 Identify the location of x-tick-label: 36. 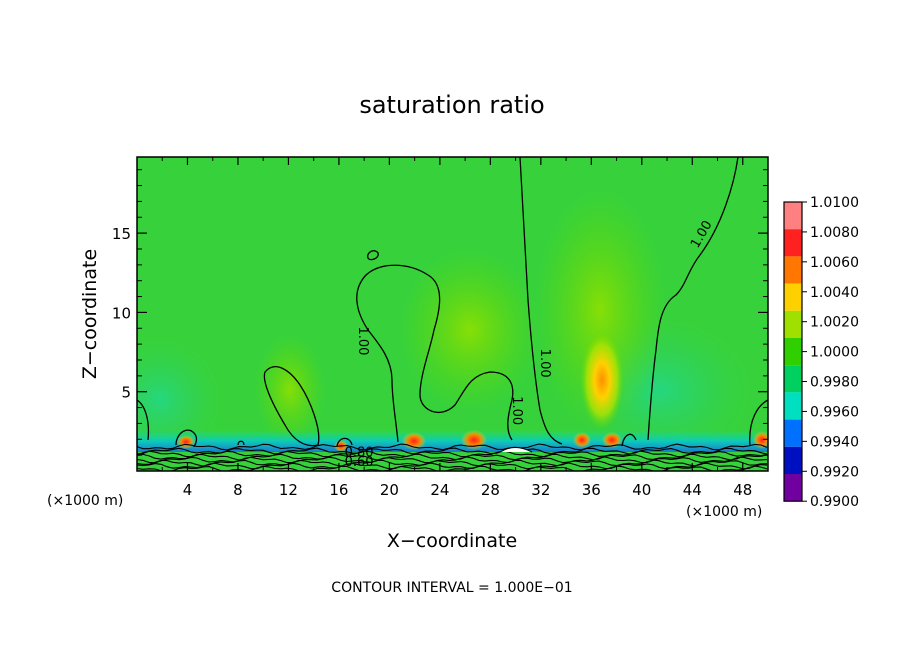
(591, 490).